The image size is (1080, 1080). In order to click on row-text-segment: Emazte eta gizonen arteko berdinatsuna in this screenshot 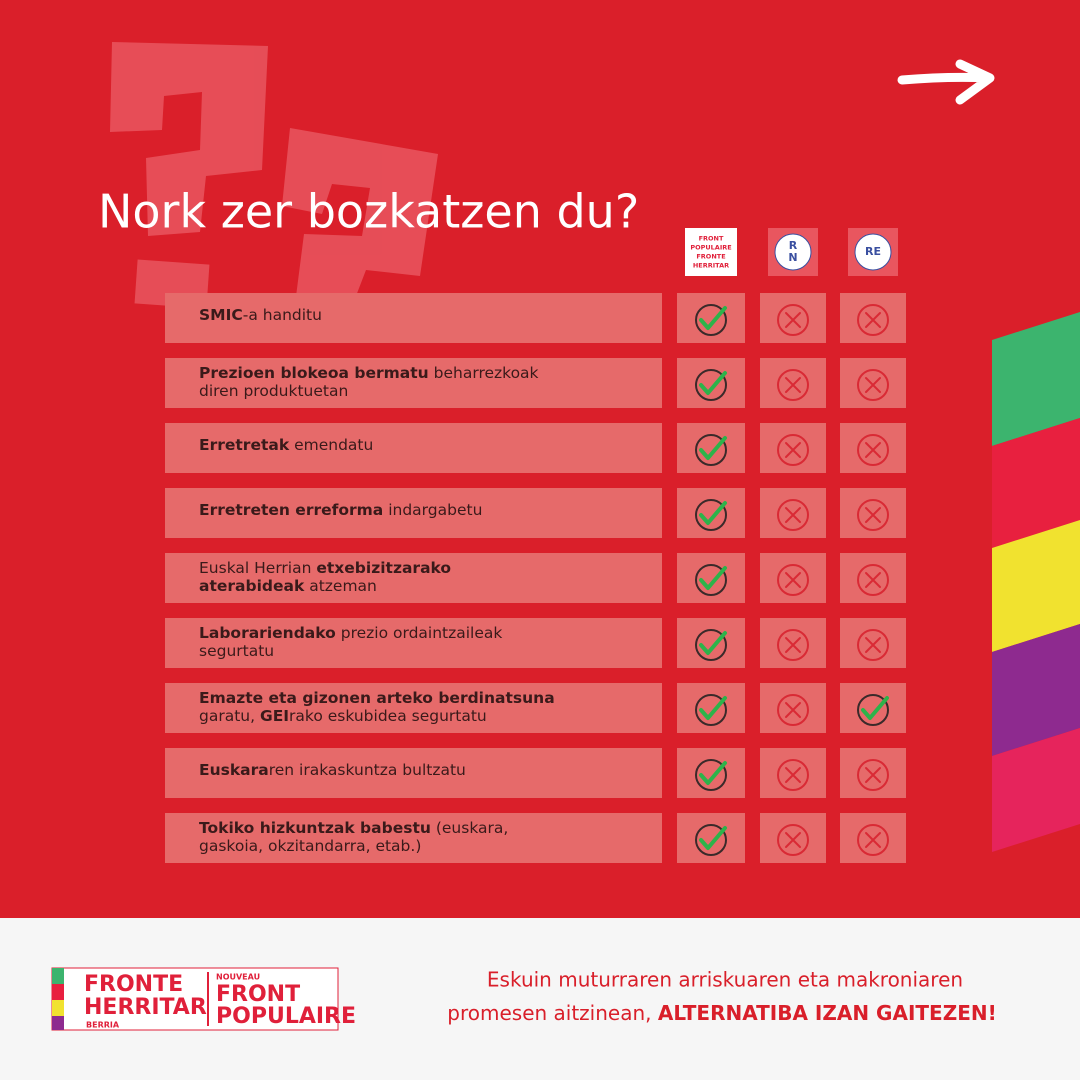, I will do `click(377, 698)`.